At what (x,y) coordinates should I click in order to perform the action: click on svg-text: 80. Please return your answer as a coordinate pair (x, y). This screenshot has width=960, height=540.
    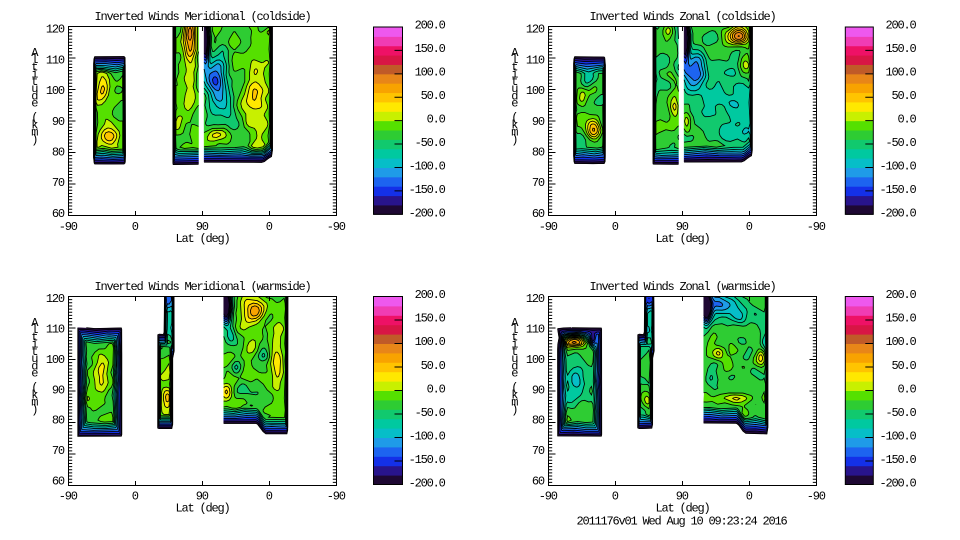
    Looking at the image, I should click on (58, 153).